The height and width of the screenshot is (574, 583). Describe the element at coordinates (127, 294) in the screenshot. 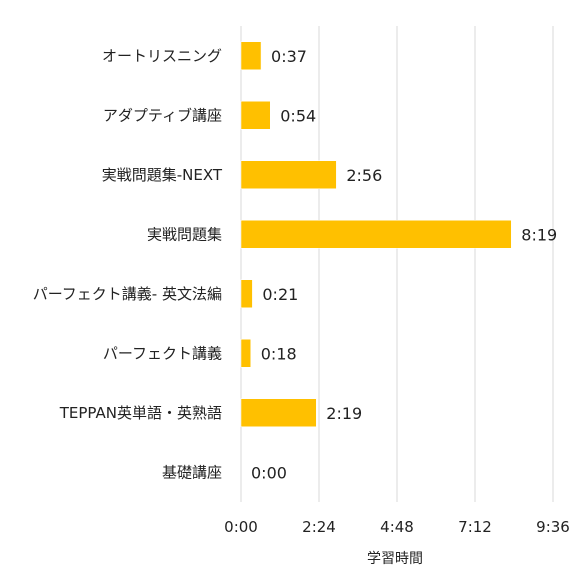

I see `category-label: パーフェクト講義- 英文法編` at that location.